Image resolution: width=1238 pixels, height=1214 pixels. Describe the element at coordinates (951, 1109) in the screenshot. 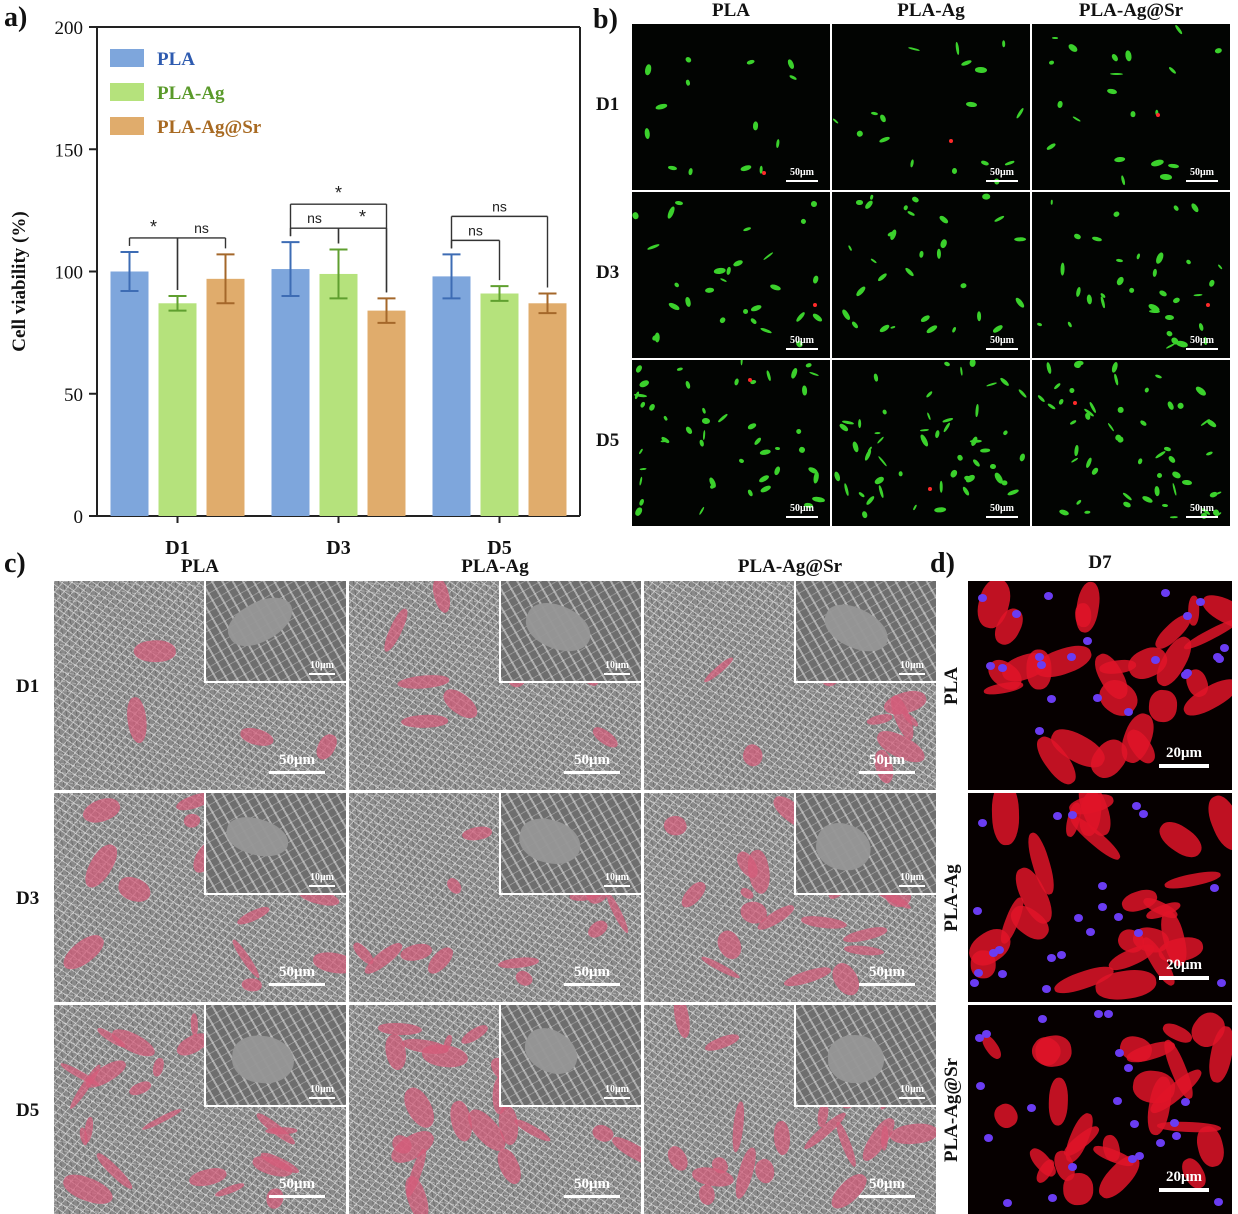

I see `panel-d-row-PLA-Ag@Sr: PLA-Ag@Sr` at that location.